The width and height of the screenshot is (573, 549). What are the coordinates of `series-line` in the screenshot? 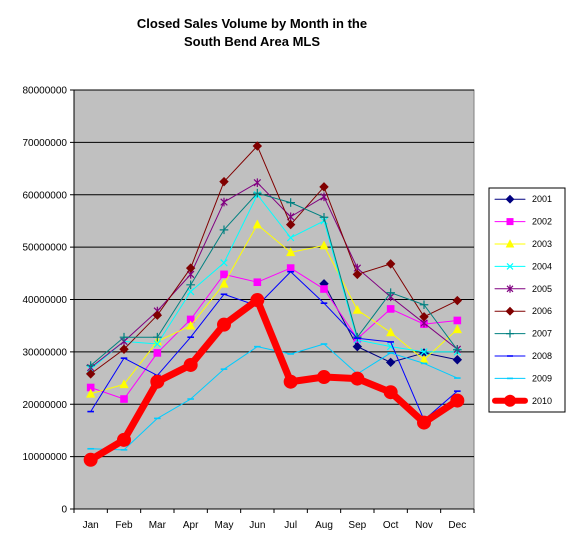 It's located at (274, 397).